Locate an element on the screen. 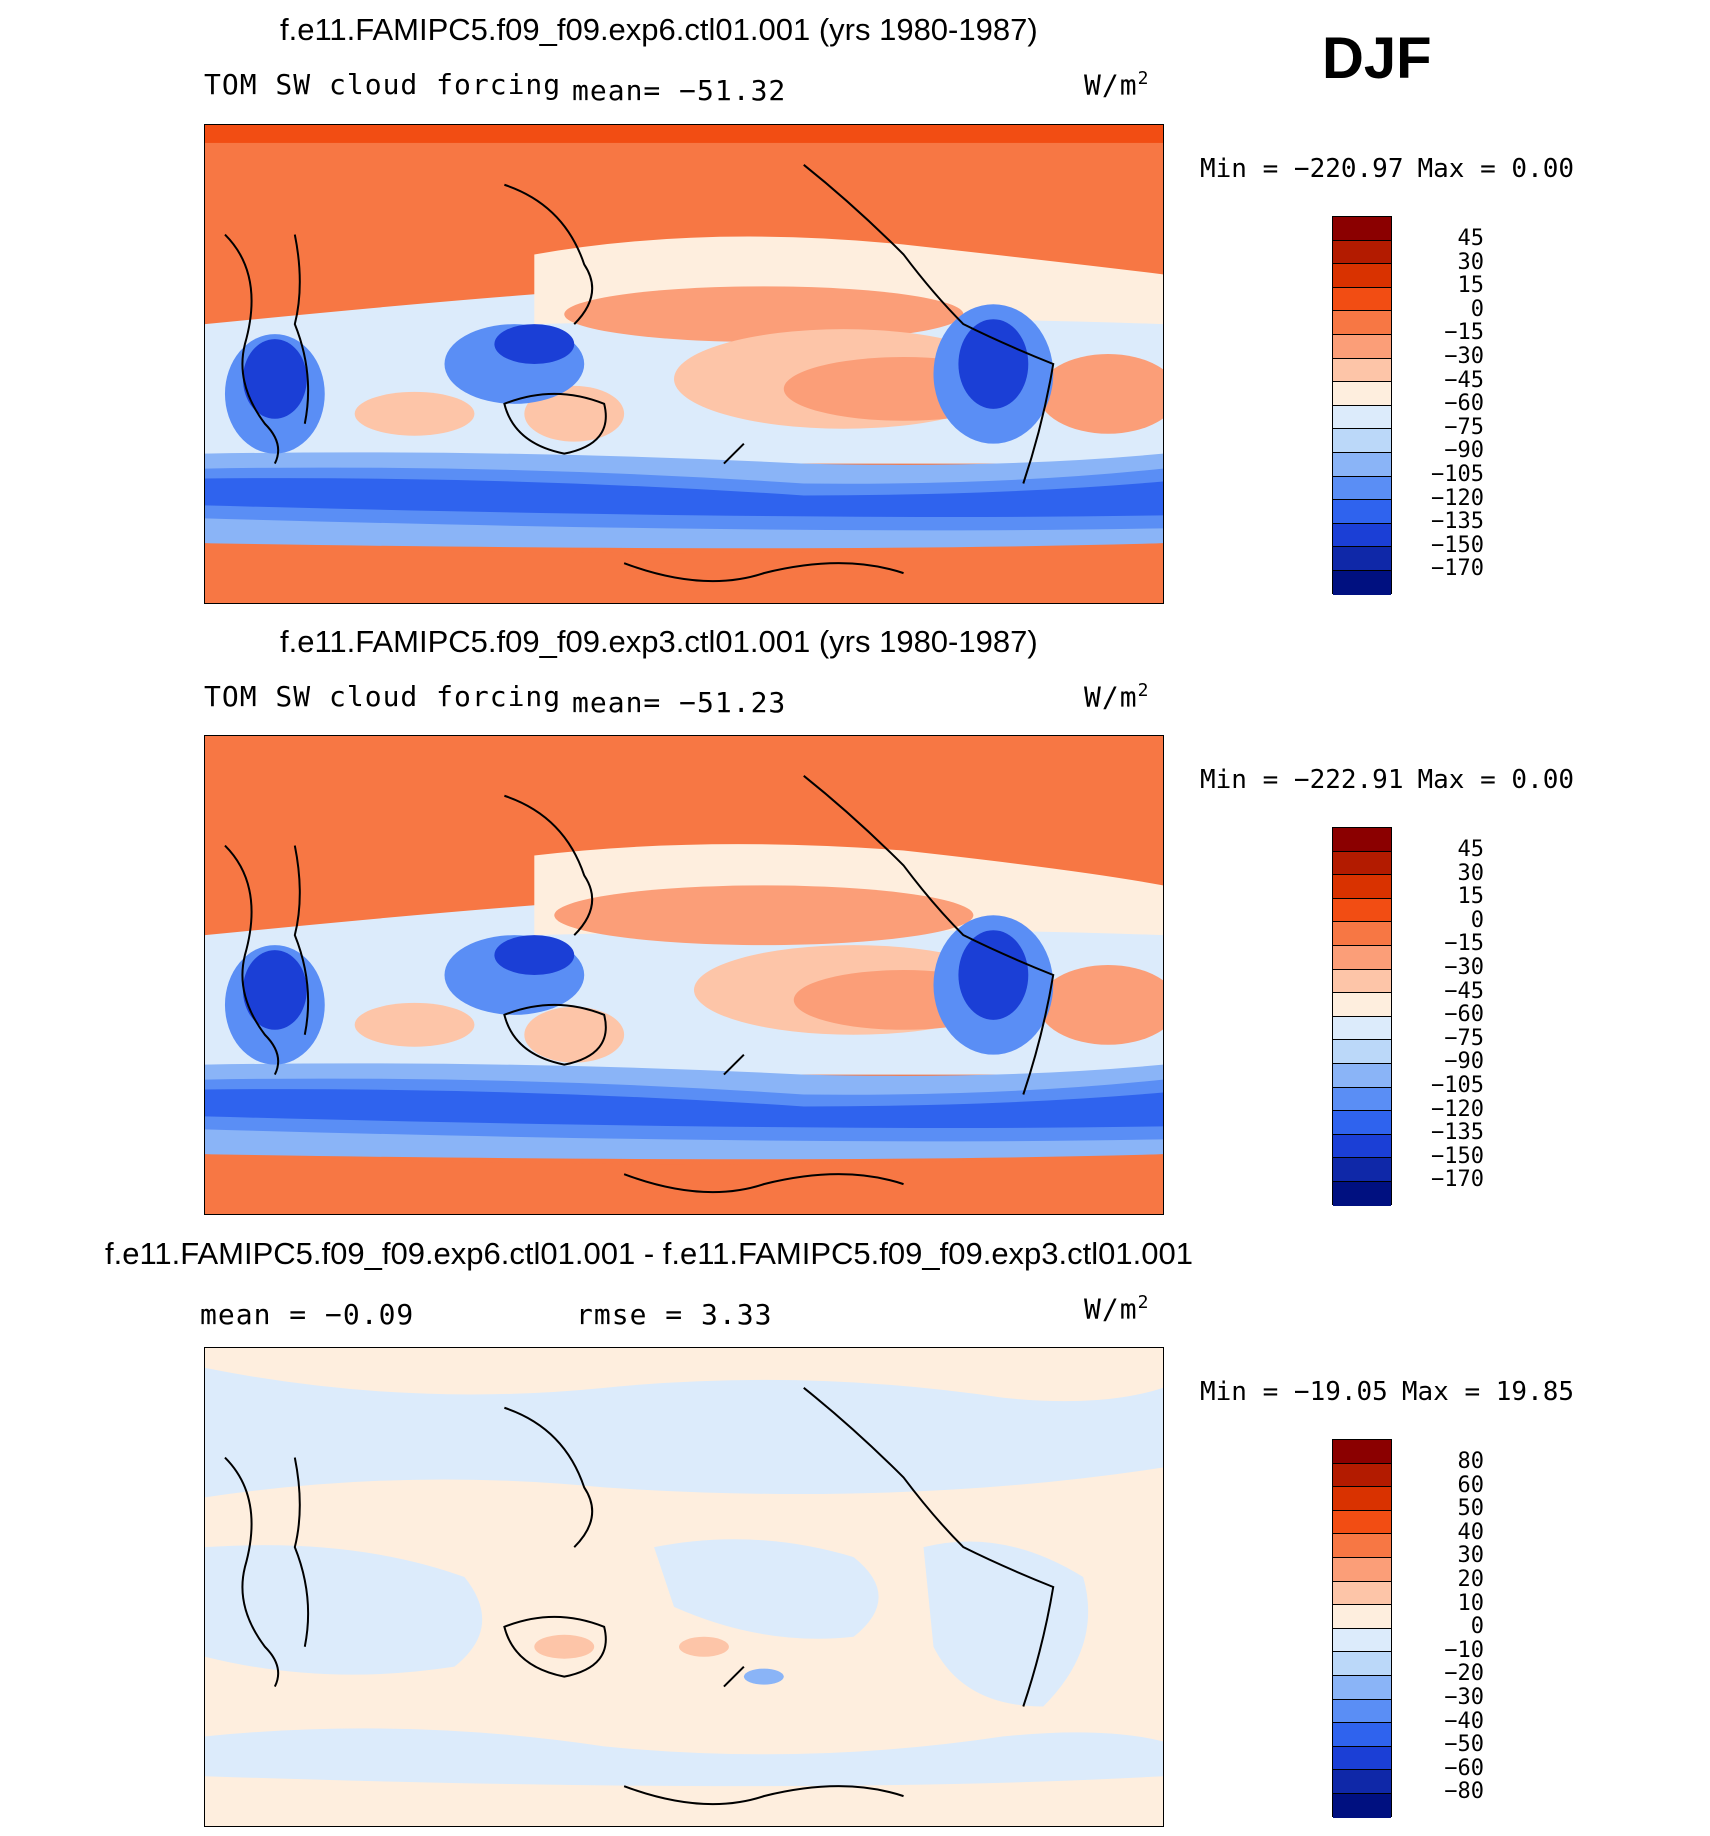 The height and width of the screenshot is (1836, 1710). panel-2-colorbar-label: −90 is located at coordinates (1464, 1062).